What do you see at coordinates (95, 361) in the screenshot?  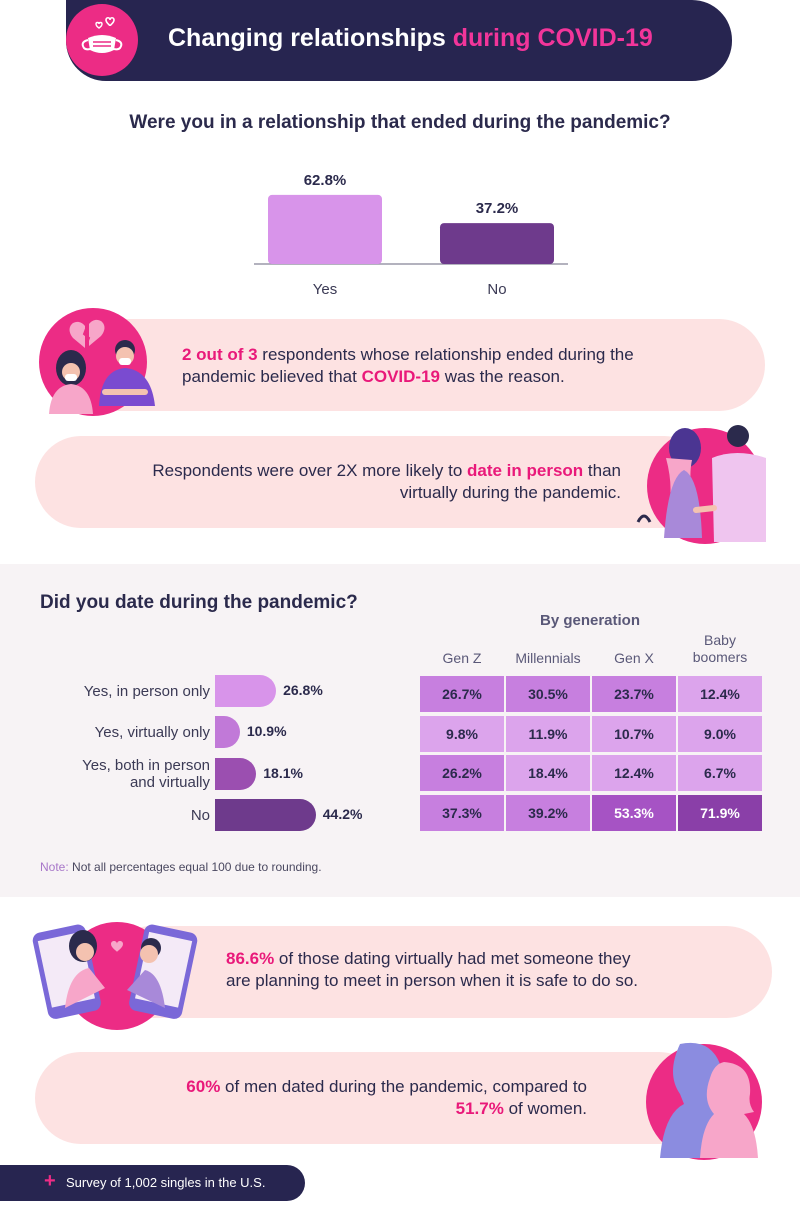 I see `breakup-couple-icon` at bounding box center [95, 361].